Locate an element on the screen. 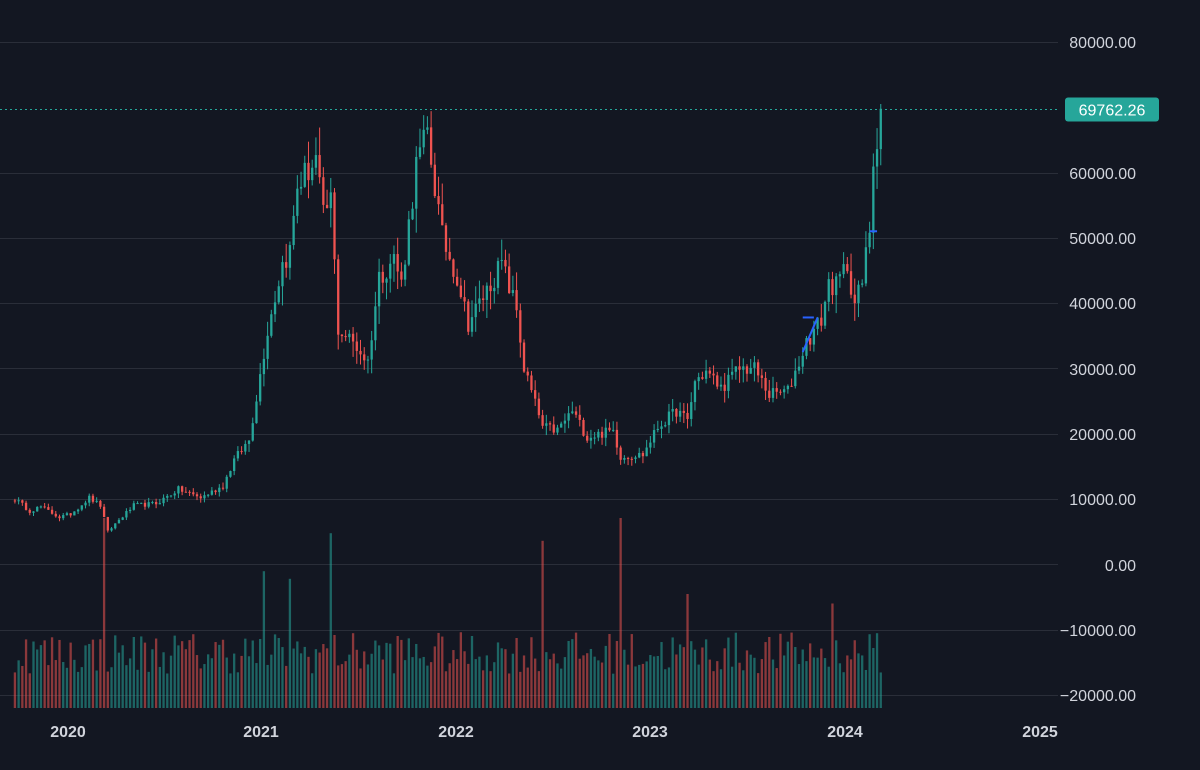 Image resolution: width=1200 pixels, height=770 pixels. time-axis: 2020 2021 2022 2023 2024 2025 is located at coordinates (554, 732).